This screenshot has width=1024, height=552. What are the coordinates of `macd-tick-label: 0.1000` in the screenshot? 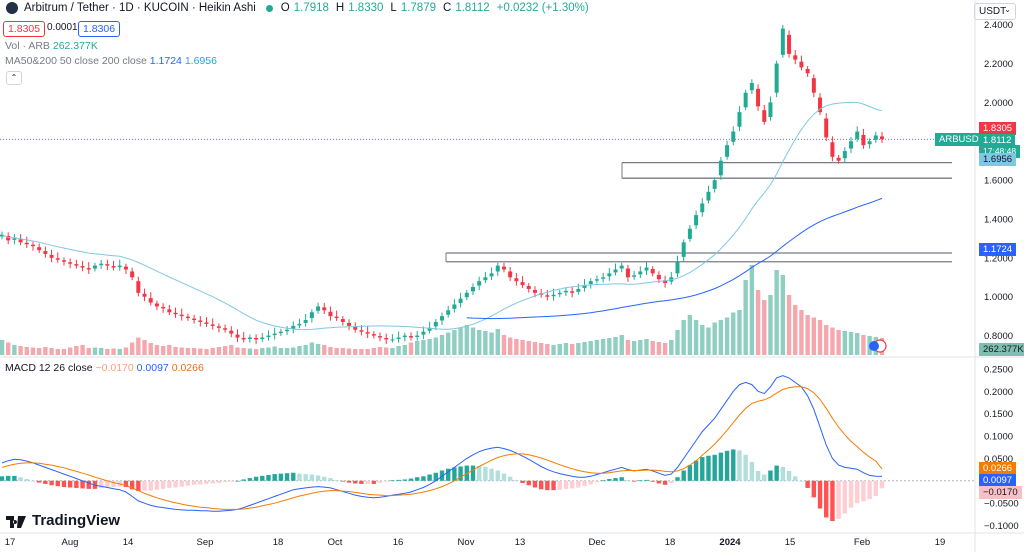 It's located at (998, 437).